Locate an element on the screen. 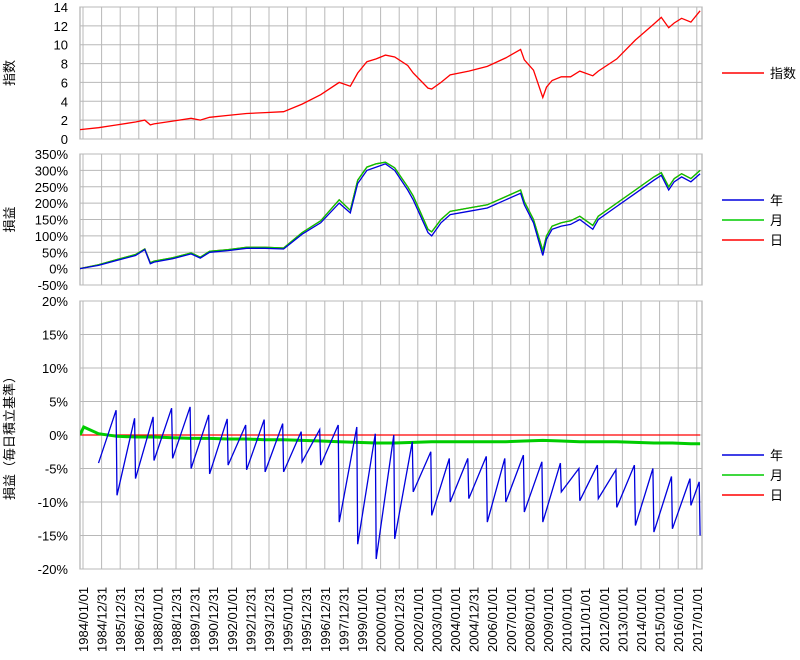 This screenshot has width=800, height=660. x-tick-label: 2007/01/01 is located at coordinates (511, 619).